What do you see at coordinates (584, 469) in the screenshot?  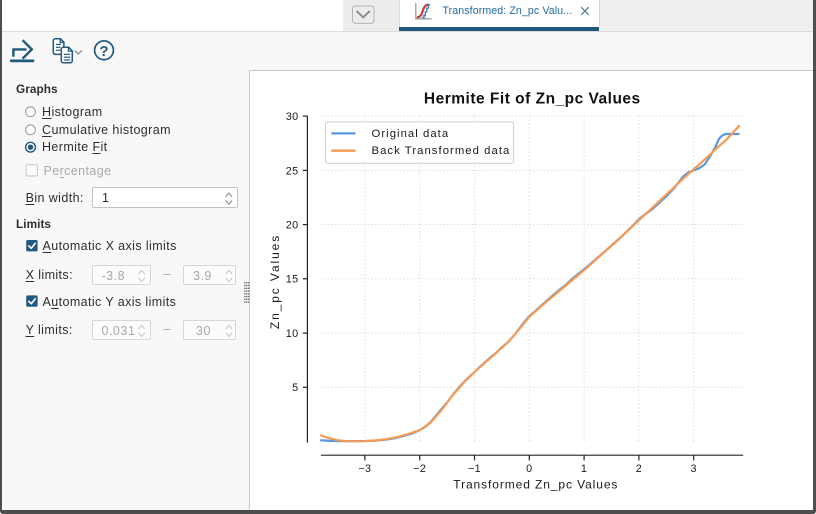 I see `svg-text: 1` at bounding box center [584, 469].